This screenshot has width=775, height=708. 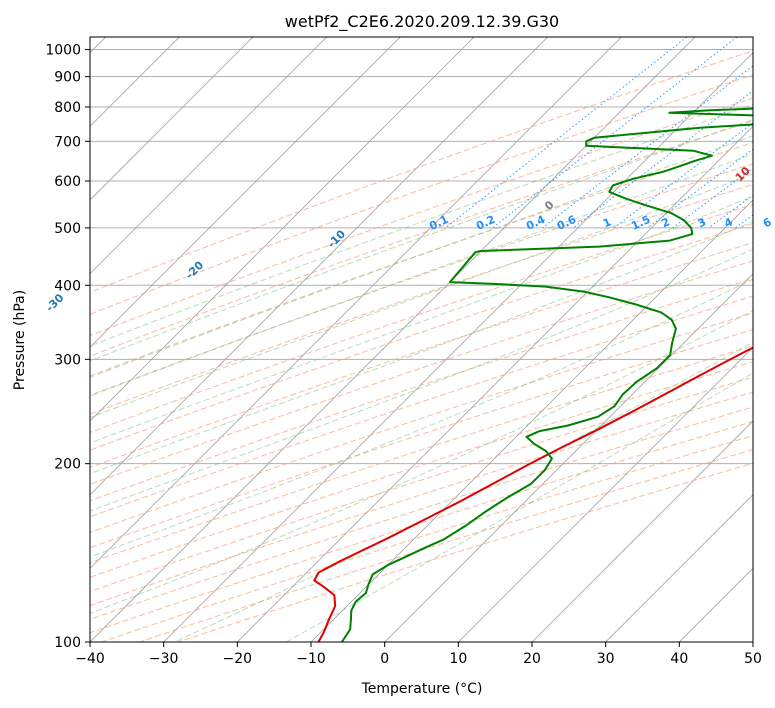 I want to click on y-tick-label: 800, so click(x=67, y=108).